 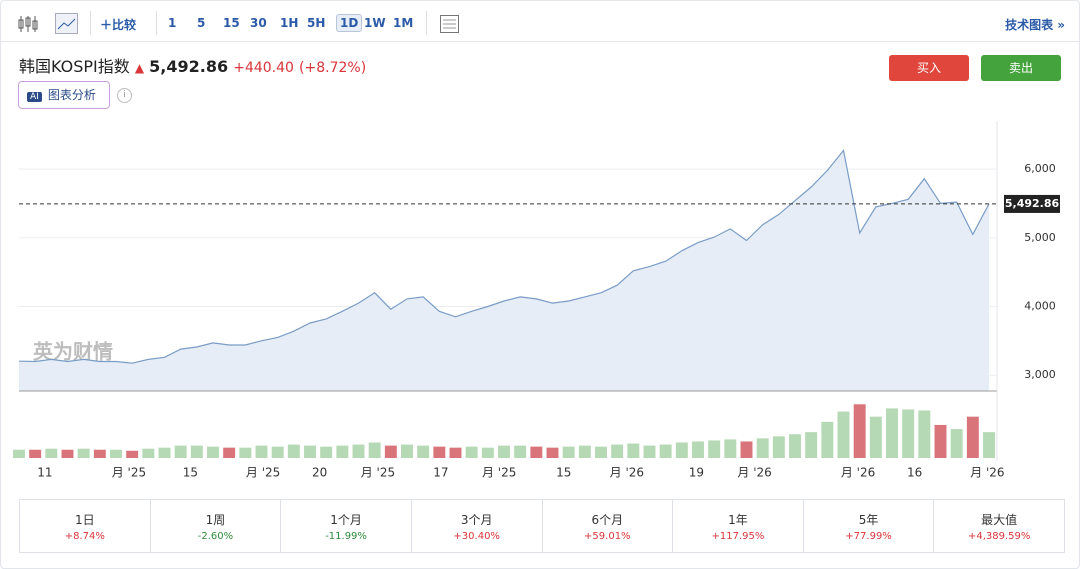 What do you see at coordinates (231, 23) in the screenshot?
I see `interval-button: 15` at bounding box center [231, 23].